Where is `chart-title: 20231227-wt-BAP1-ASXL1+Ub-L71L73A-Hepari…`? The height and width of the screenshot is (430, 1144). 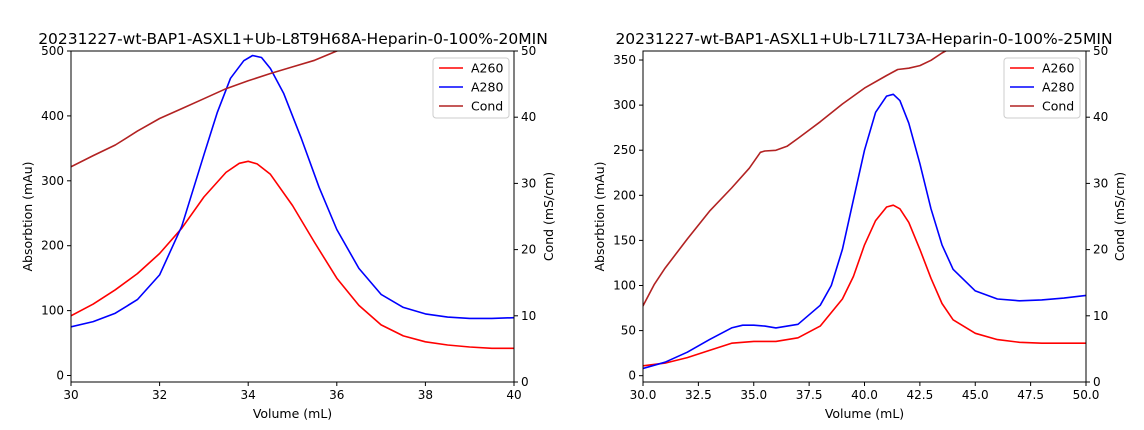 chart-title: 20231227-wt-BAP1-ASXL1+Ub-L71L73A-Hepari… is located at coordinates (863, 39).